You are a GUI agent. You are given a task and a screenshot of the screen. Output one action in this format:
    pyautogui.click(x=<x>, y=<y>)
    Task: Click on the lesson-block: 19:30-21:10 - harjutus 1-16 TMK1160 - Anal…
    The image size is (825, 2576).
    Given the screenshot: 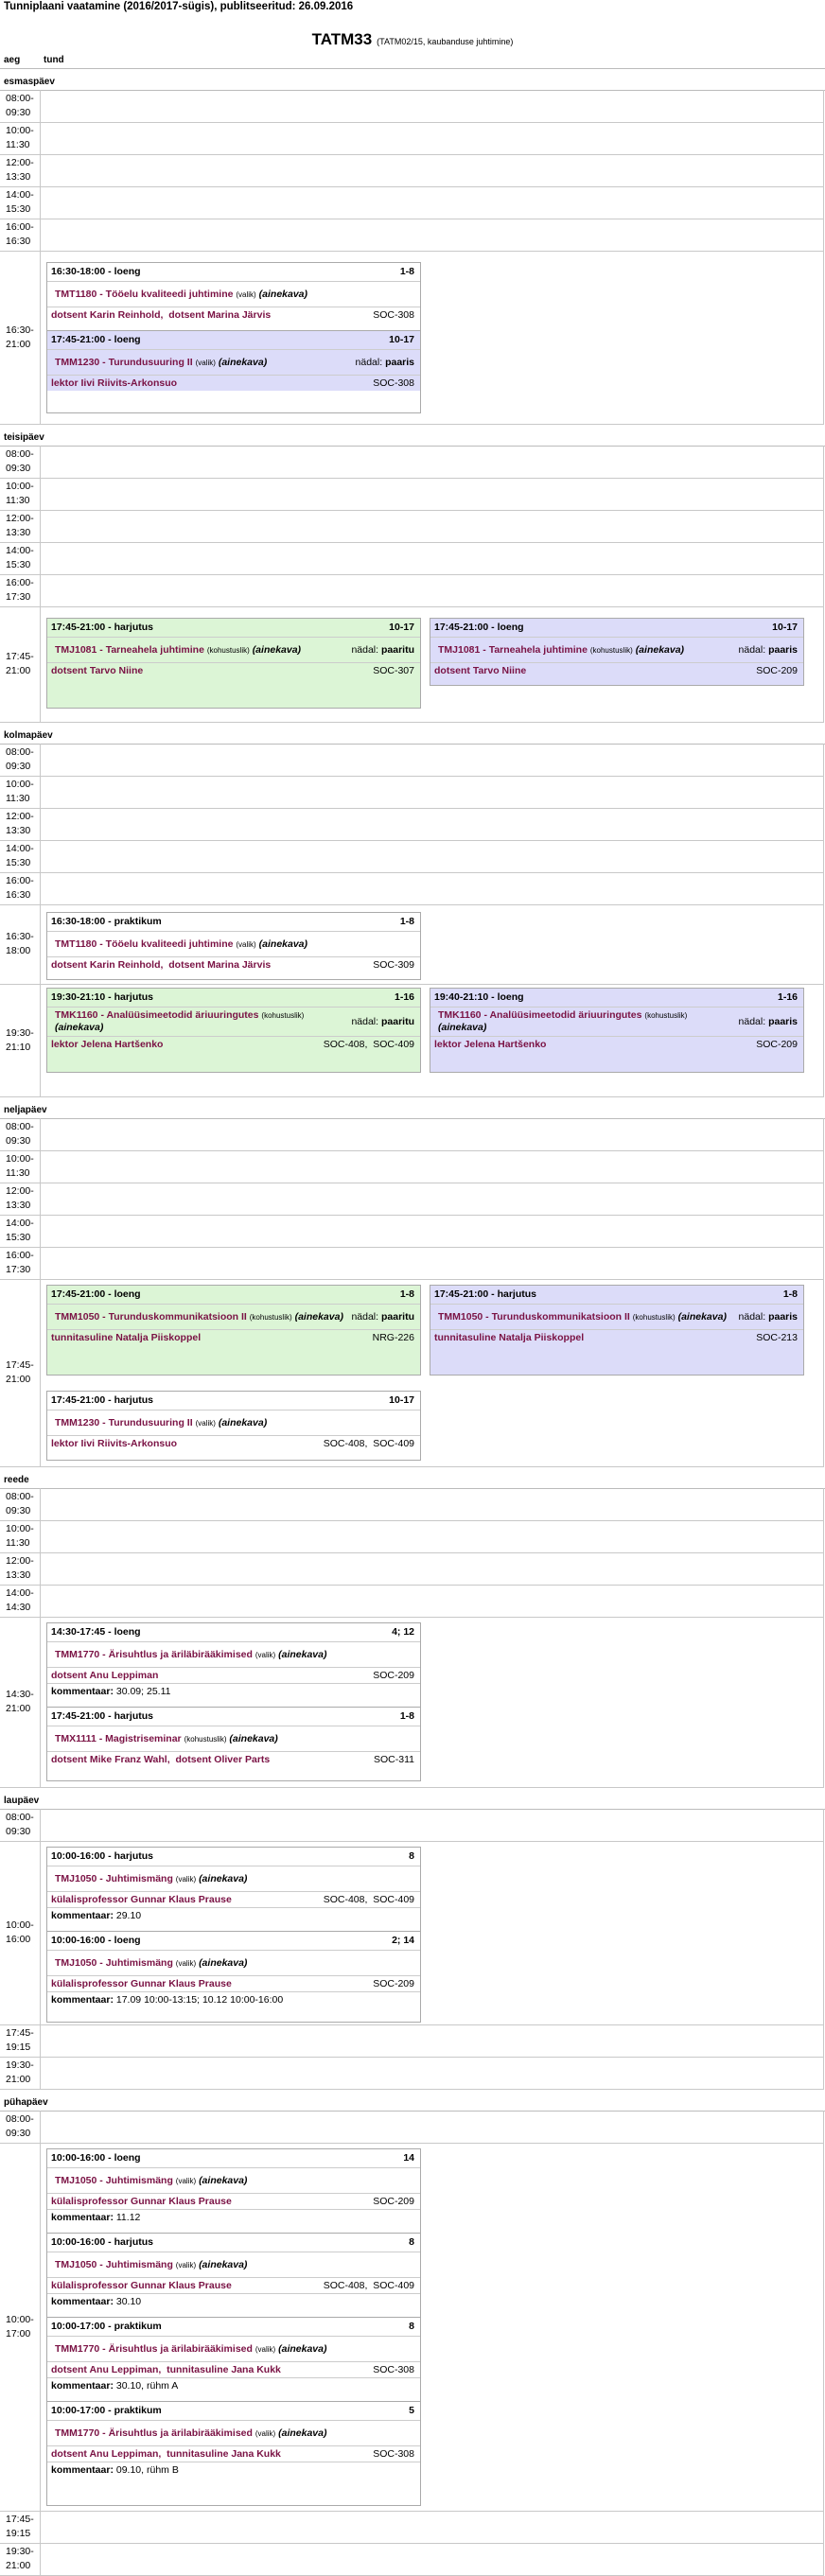 What is the action you would take?
    pyautogui.click(x=233, y=1031)
    